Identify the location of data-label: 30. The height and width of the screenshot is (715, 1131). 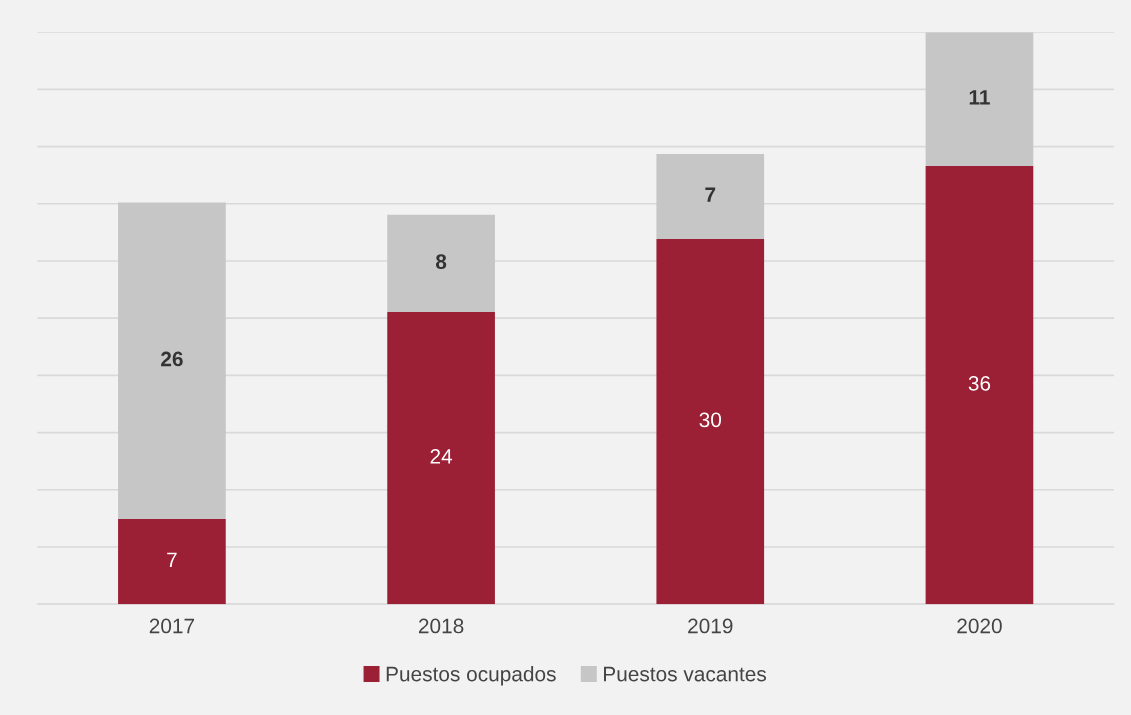
(710, 420).